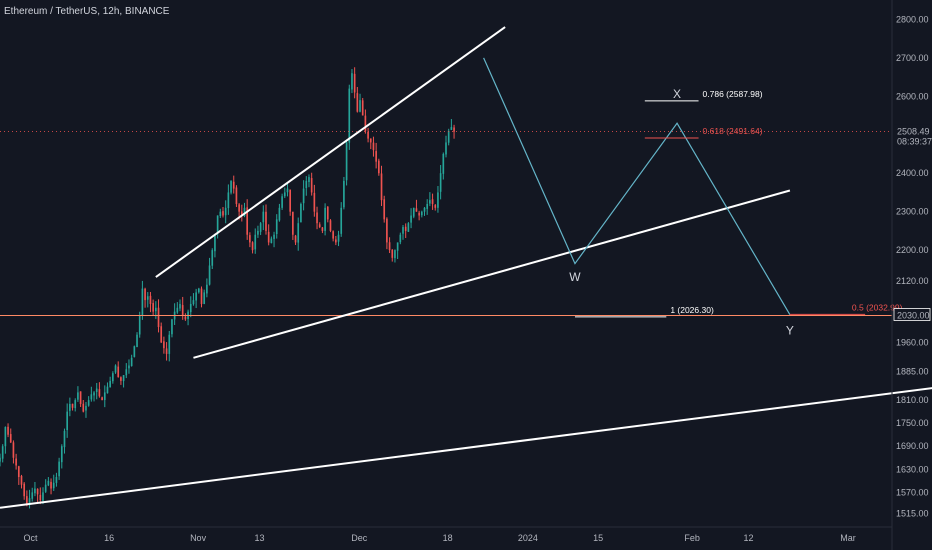  What do you see at coordinates (692, 538) in the screenshot?
I see `time-tick-label: Feb` at bounding box center [692, 538].